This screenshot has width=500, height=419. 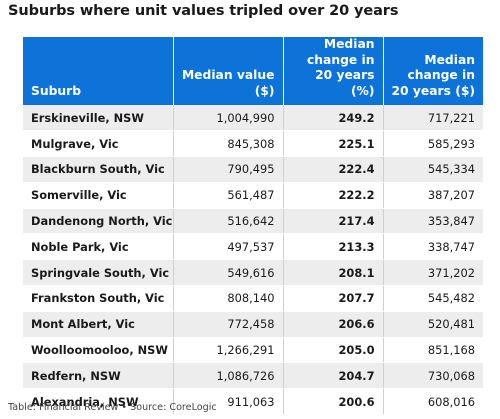 What do you see at coordinates (227, 402) in the screenshot?
I see `cell-median-value: 911,063` at bounding box center [227, 402].